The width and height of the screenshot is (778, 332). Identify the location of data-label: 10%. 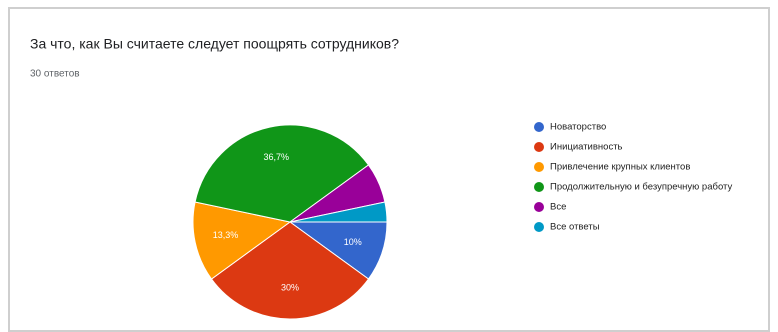
(353, 242).